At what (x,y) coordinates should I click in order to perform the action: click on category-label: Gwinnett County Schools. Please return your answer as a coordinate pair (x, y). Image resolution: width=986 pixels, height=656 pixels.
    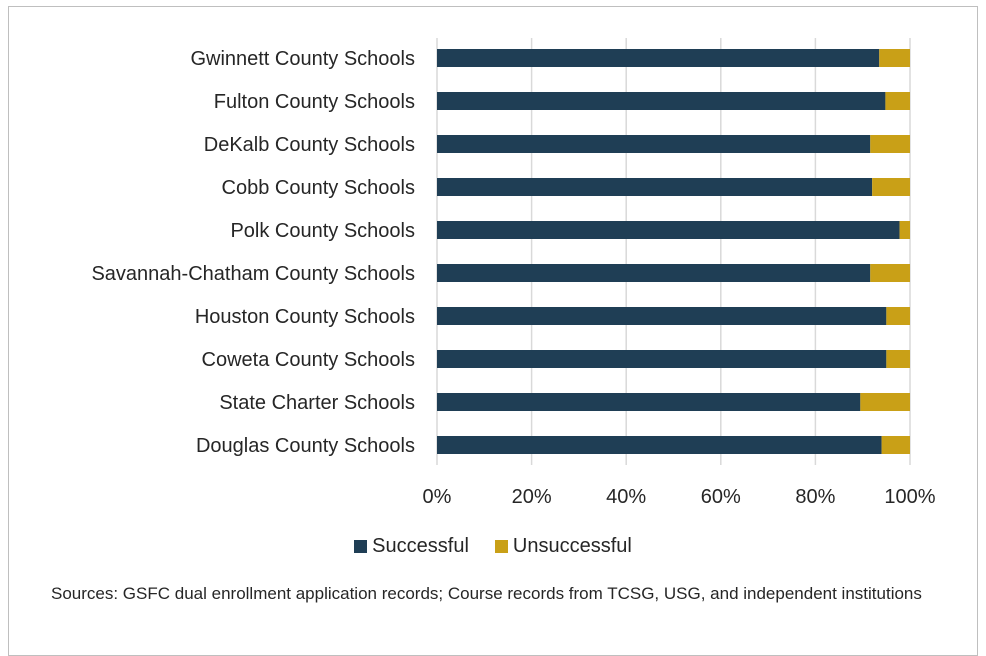
    Looking at the image, I should click on (302, 59).